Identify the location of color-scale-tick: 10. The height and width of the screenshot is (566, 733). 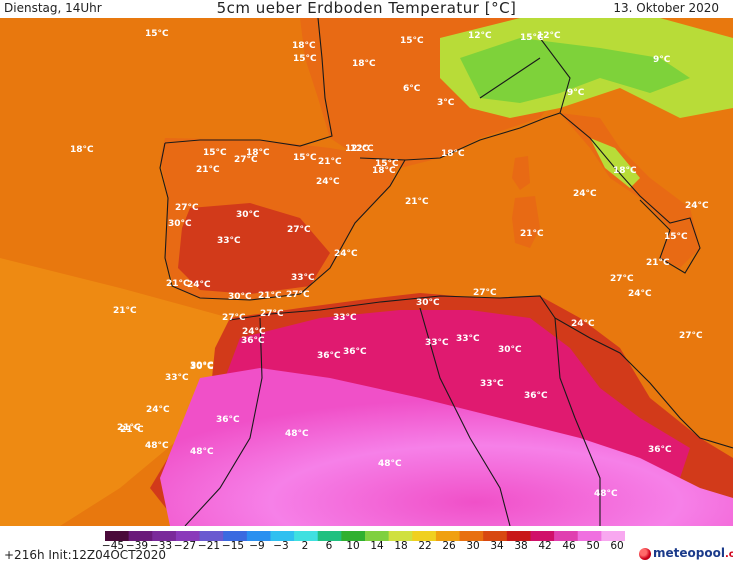
(353, 546).